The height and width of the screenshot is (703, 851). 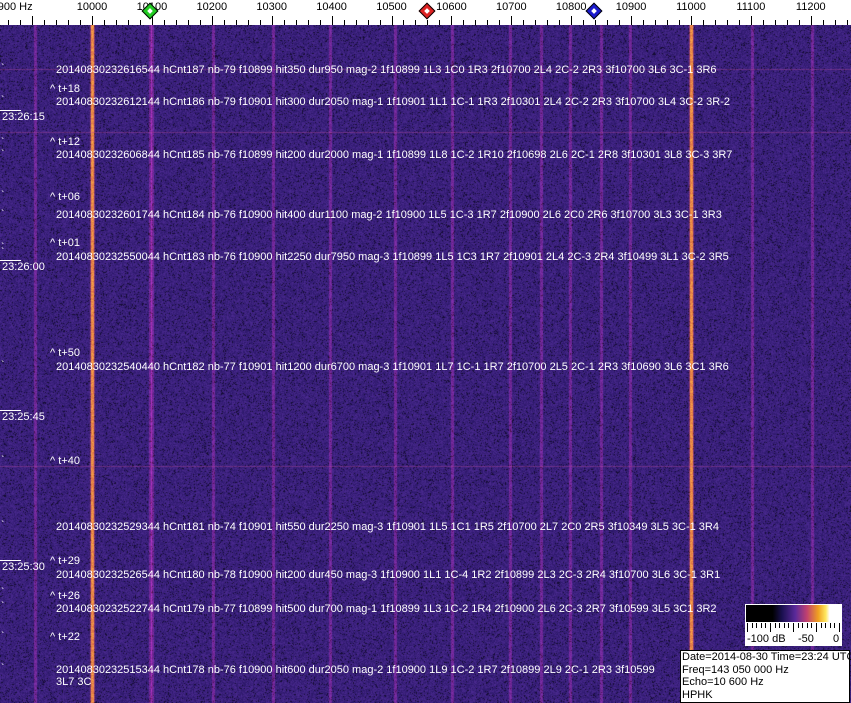 I want to click on color-scale: -100 dB -50 0, so click(x=793, y=625).